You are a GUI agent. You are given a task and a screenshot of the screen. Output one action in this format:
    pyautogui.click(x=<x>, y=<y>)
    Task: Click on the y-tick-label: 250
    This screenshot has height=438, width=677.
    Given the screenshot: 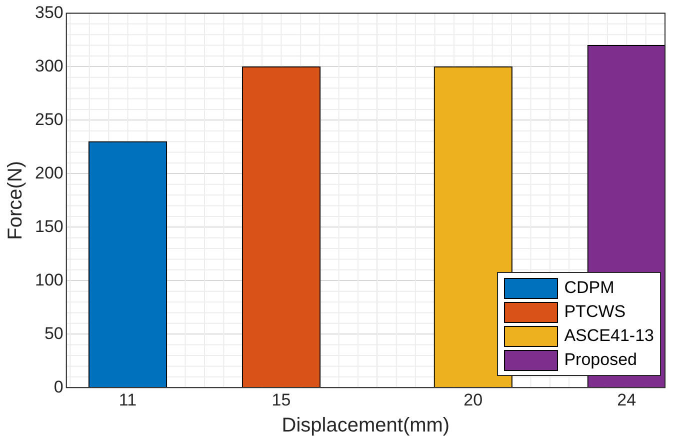 What is the action you would take?
    pyautogui.click(x=49, y=119)
    